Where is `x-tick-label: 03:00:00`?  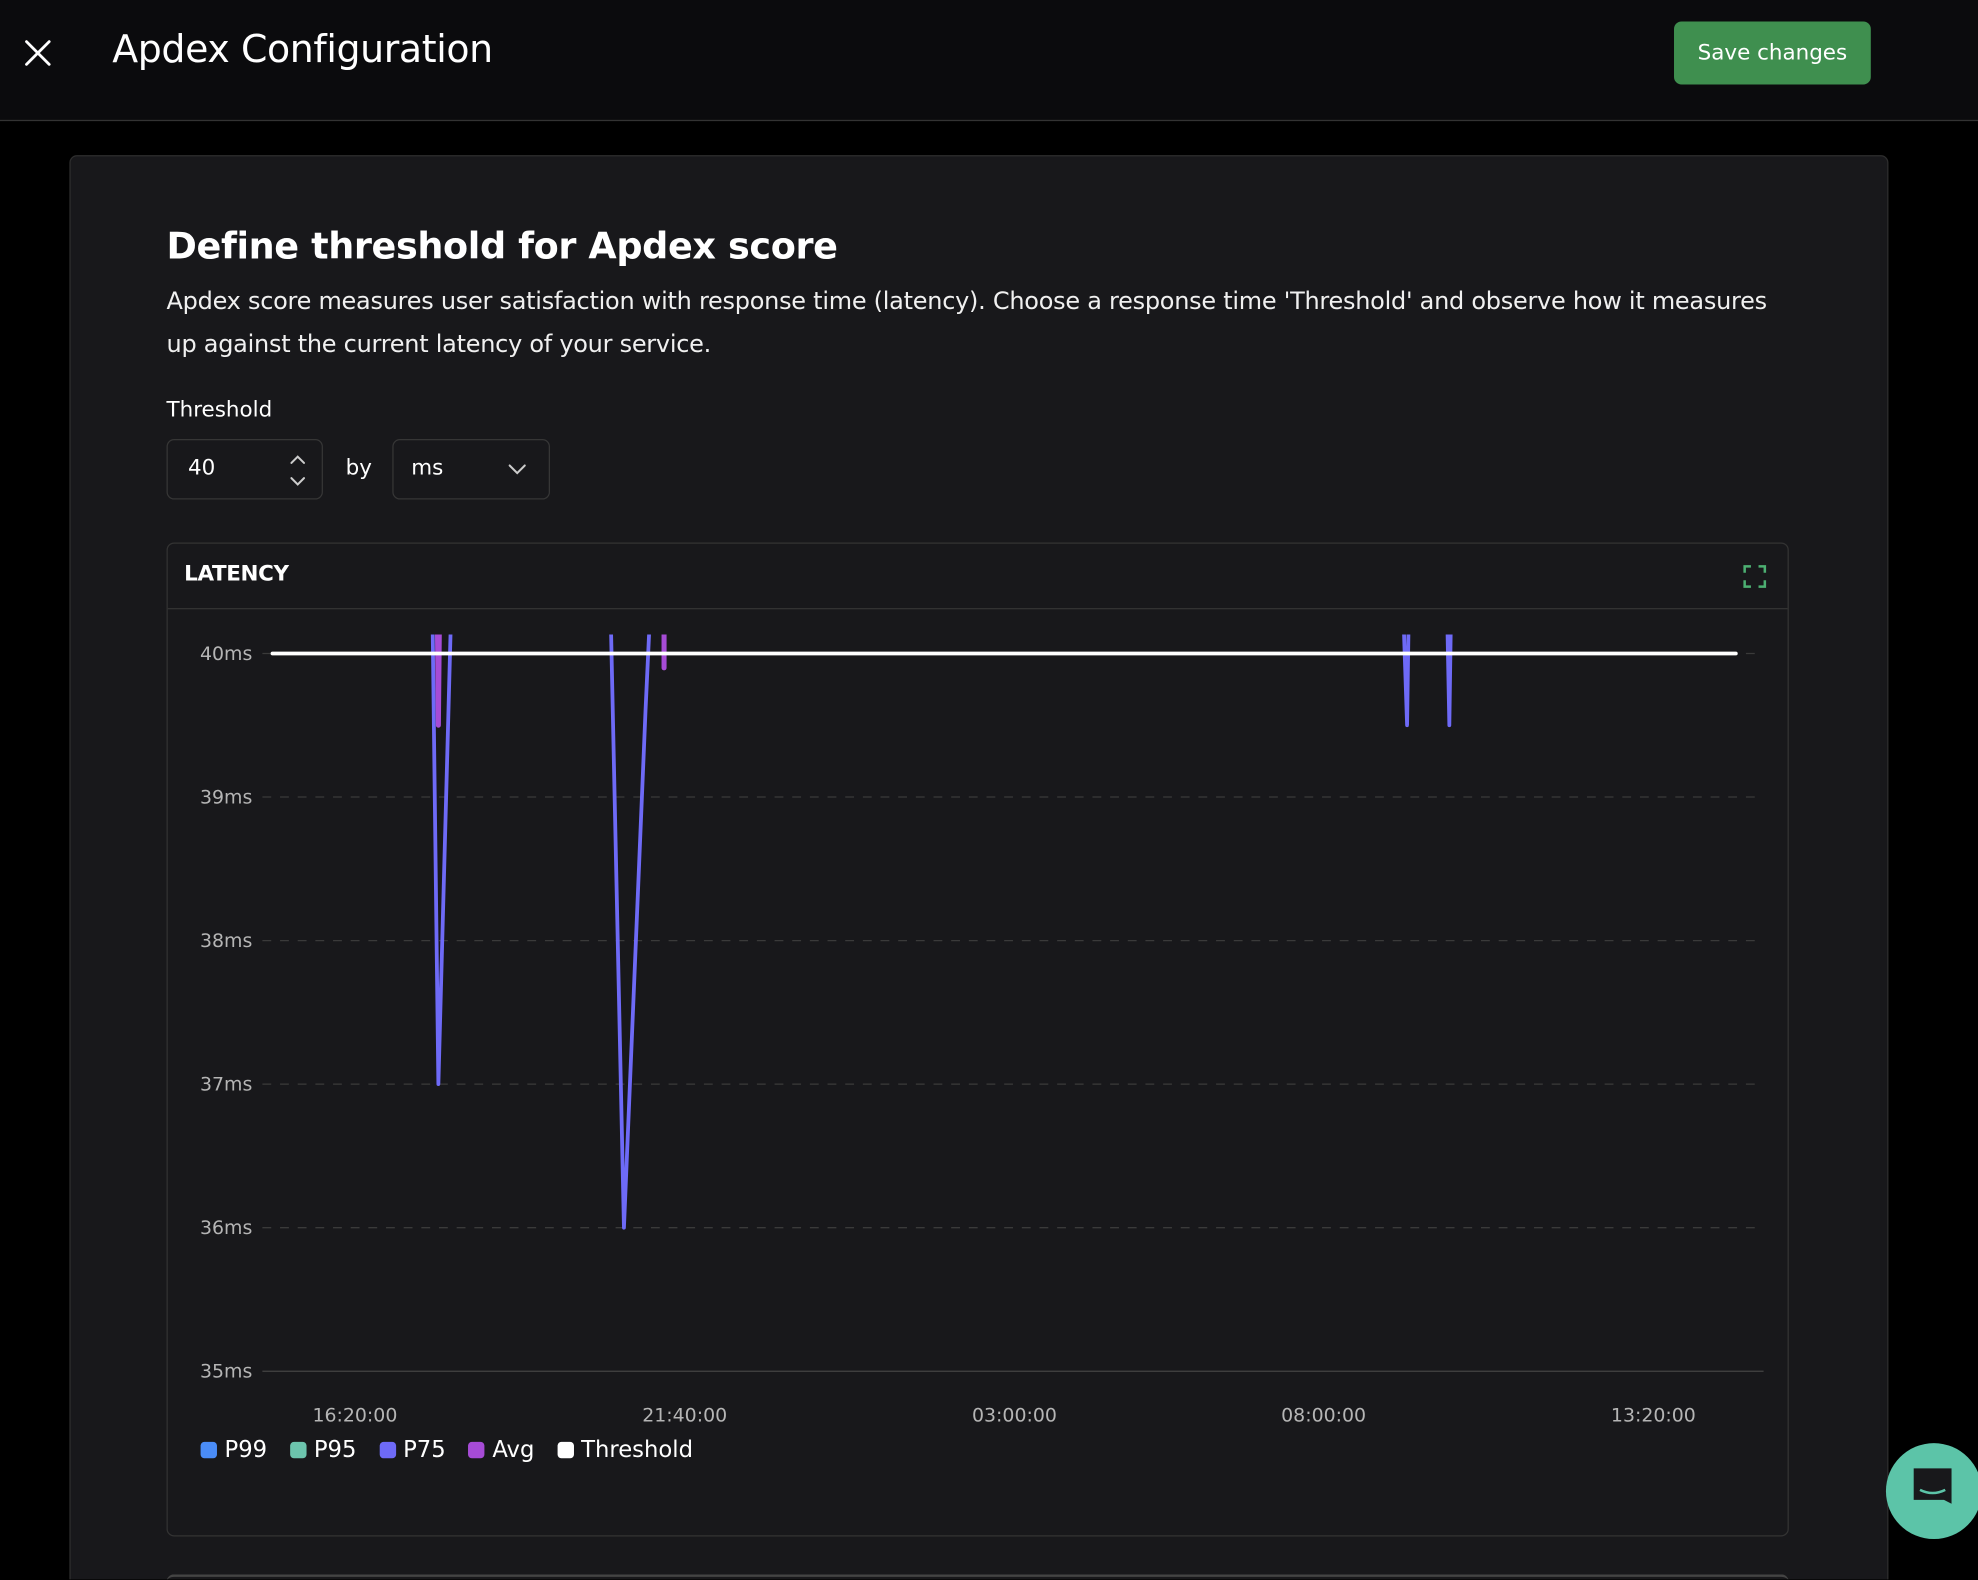
x-tick-label: 03:00:00 is located at coordinates (1014, 1416).